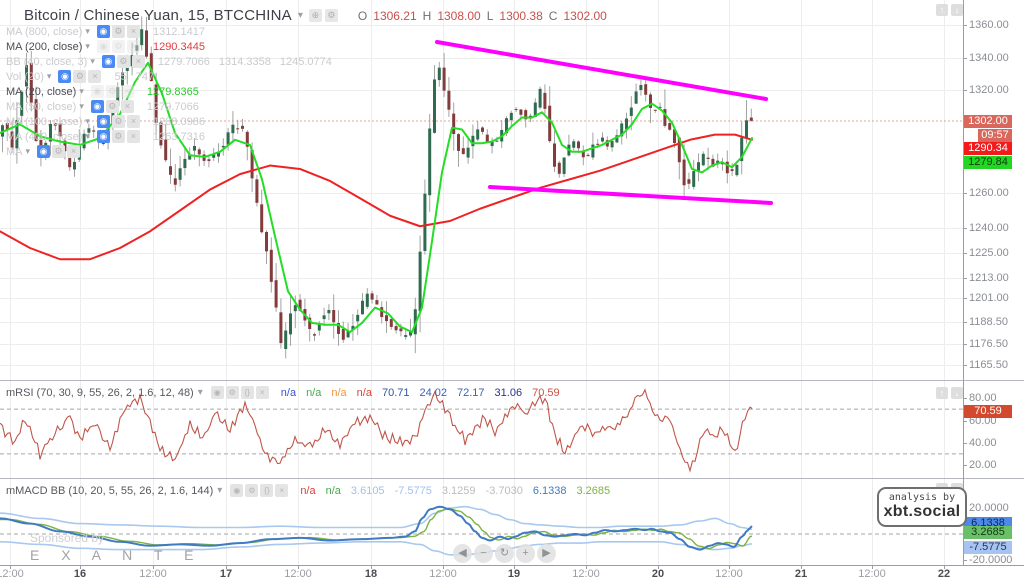 This screenshot has height=581, width=1024. Describe the element at coordinates (41, 91) in the screenshot. I see `indicator-label: MA (20, close)` at that location.